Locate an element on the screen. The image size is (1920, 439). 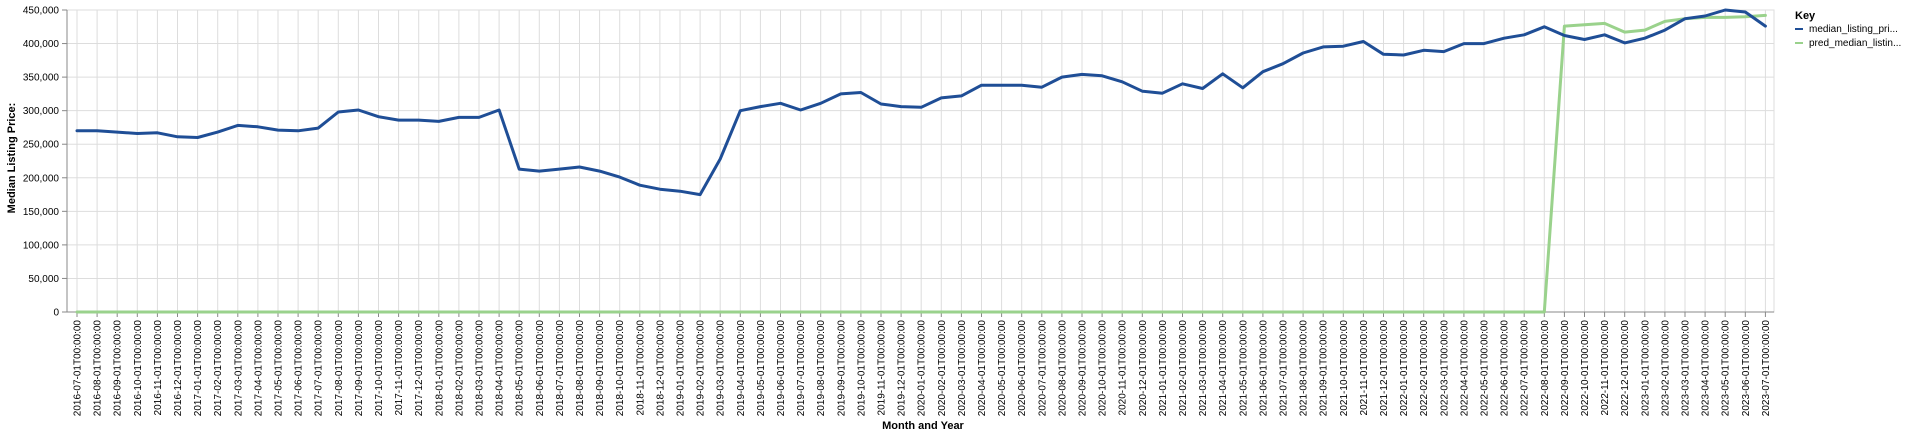
x-tick-label: 2021-12-01T00:00:00 is located at coordinates (1384, 368).